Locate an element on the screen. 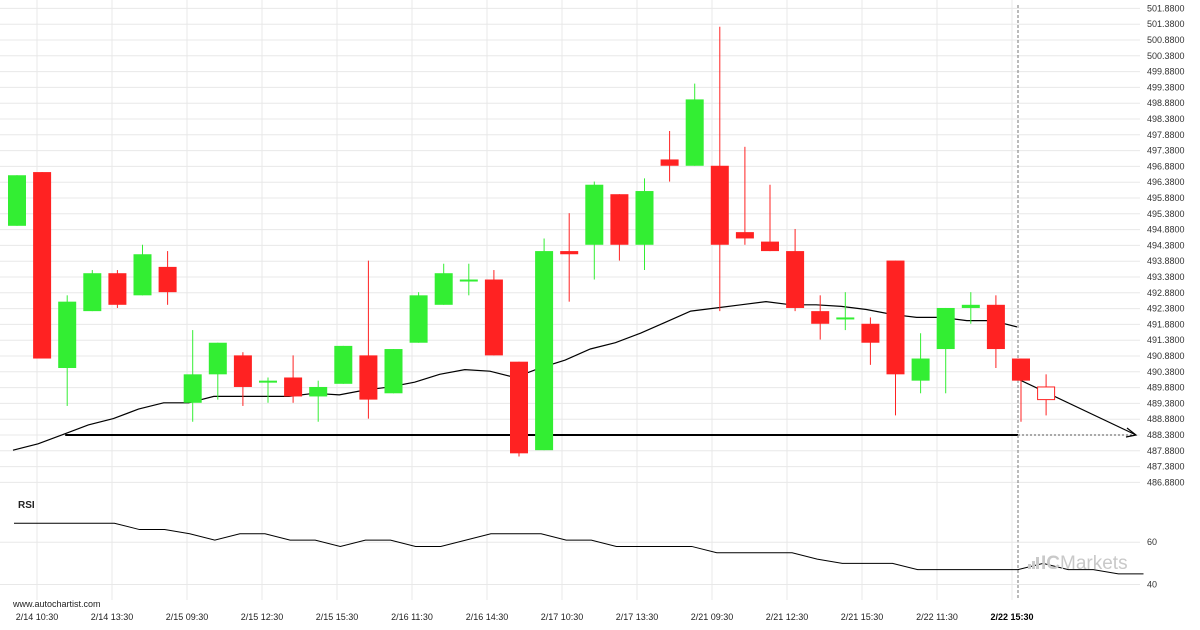  rsi-panel: RSI 60 40 is located at coordinates (578, 544).